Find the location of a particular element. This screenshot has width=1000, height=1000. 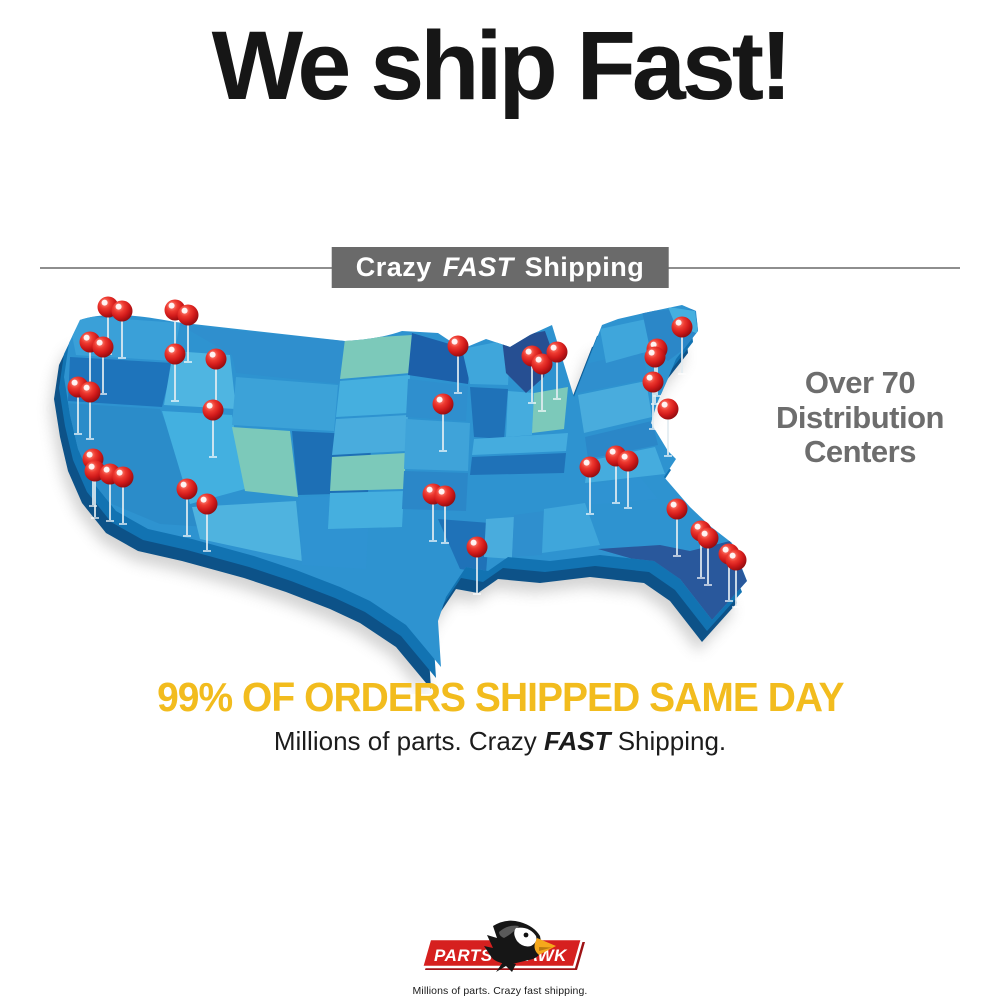

tagline-post: Shipping. is located at coordinates (668, 741).